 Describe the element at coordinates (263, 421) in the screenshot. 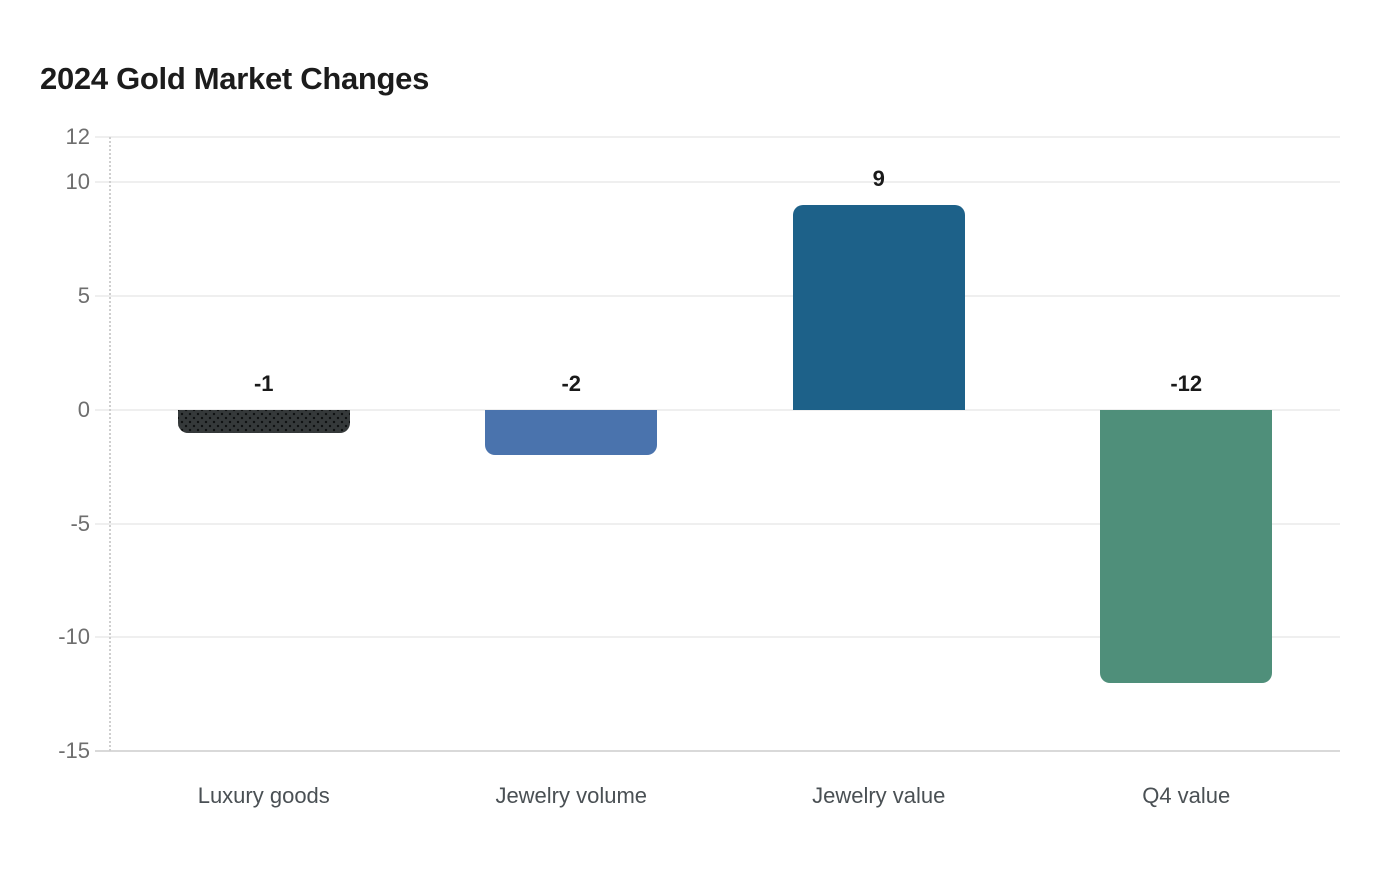

I see `bar-luxury-goods` at that location.